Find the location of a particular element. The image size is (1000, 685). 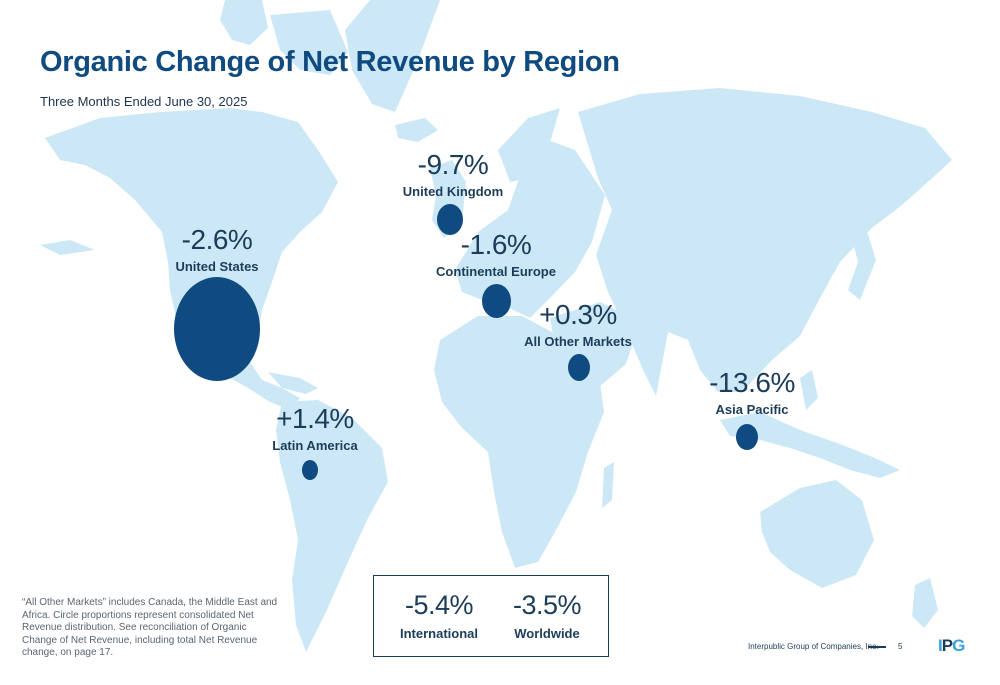

circle-continental-europe is located at coordinates (496, 301).